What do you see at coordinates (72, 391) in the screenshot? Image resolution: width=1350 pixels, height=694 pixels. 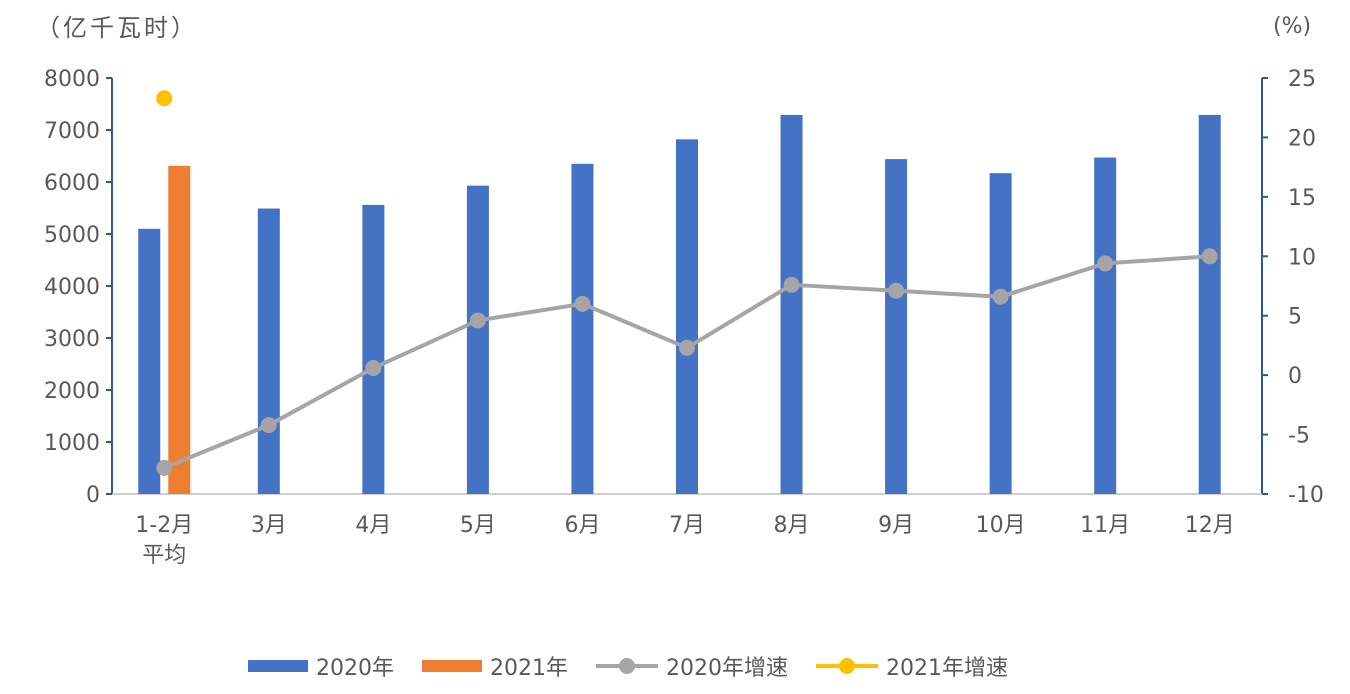 I see `left-tick-label: 2000` at bounding box center [72, 391].